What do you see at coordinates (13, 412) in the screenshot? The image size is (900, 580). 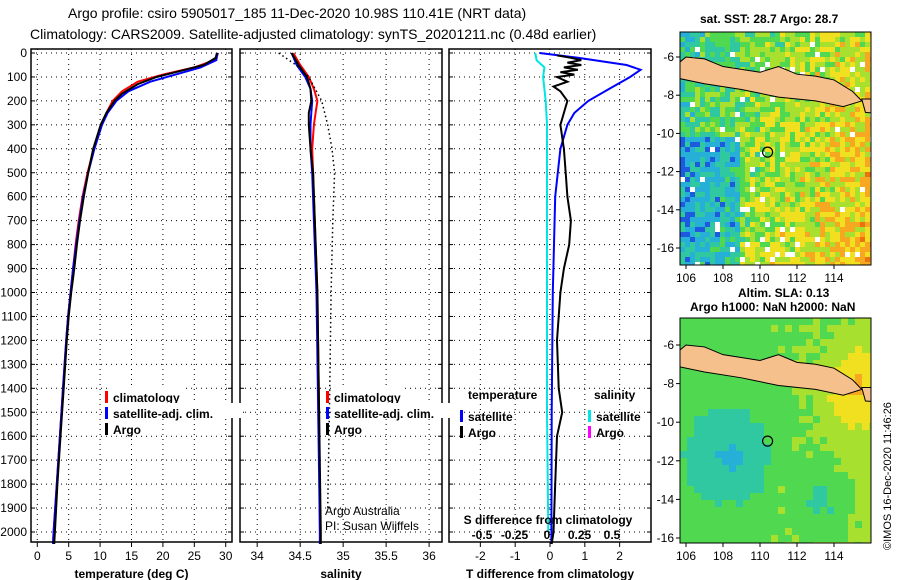 I see `y-tick-label: 1500` at bounding box center [13, 412].